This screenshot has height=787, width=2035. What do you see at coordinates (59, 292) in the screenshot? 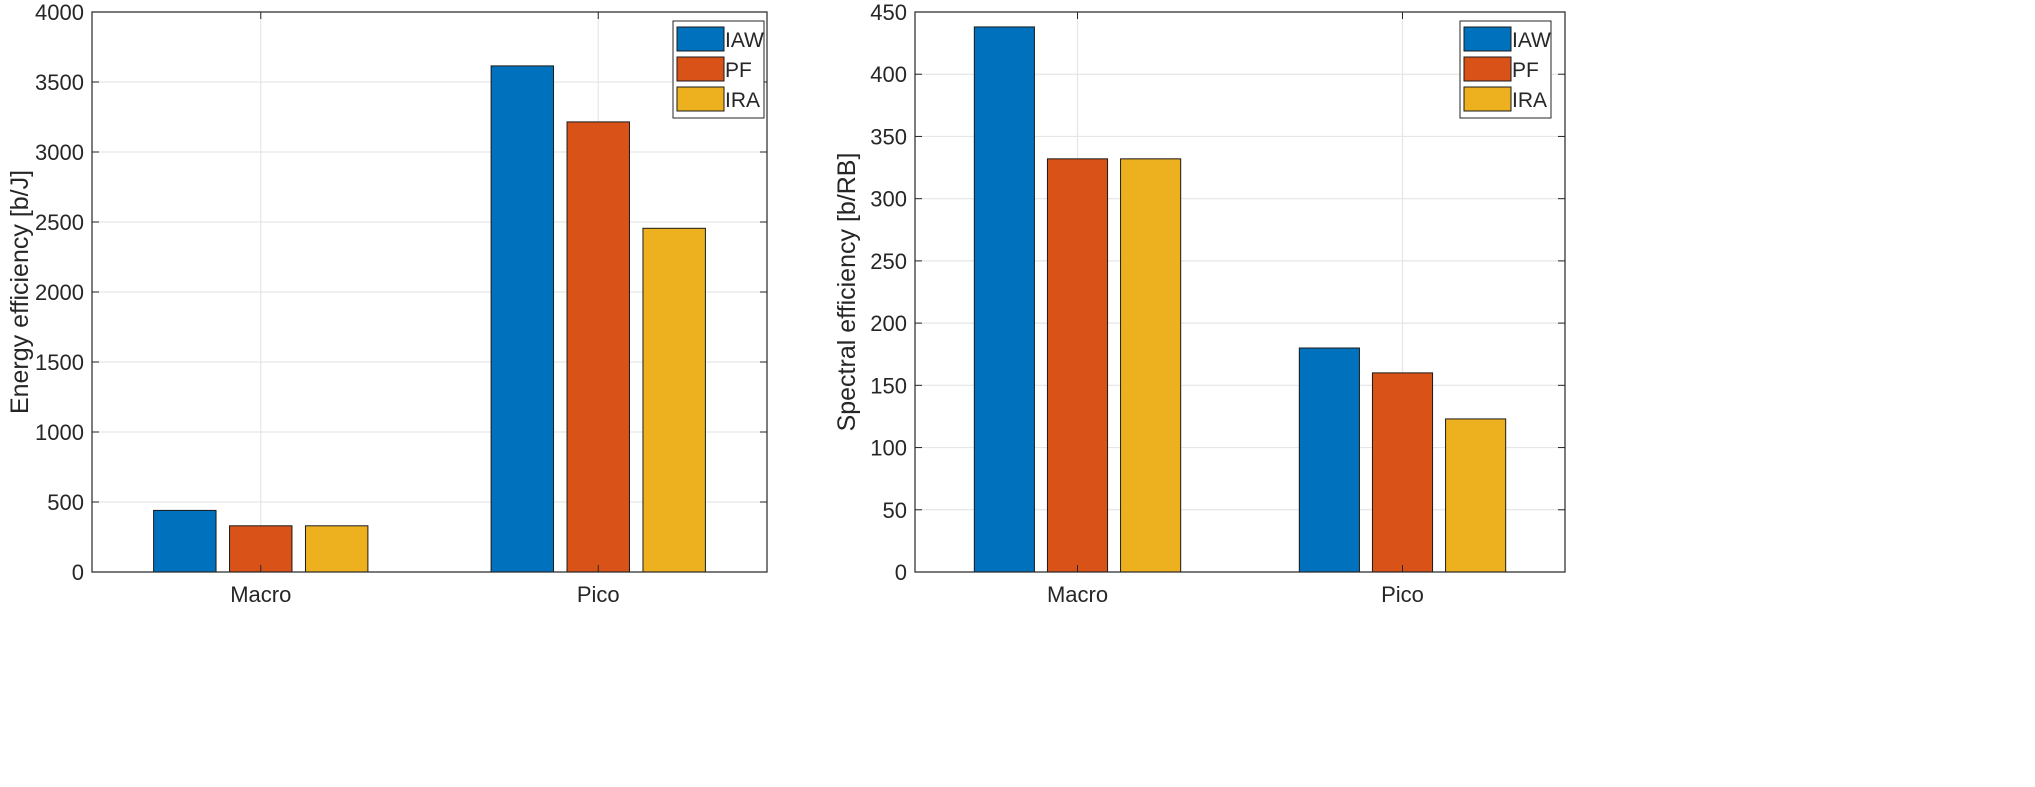
I see `y-tick-label: 2000` at bounding box center [59, 292].